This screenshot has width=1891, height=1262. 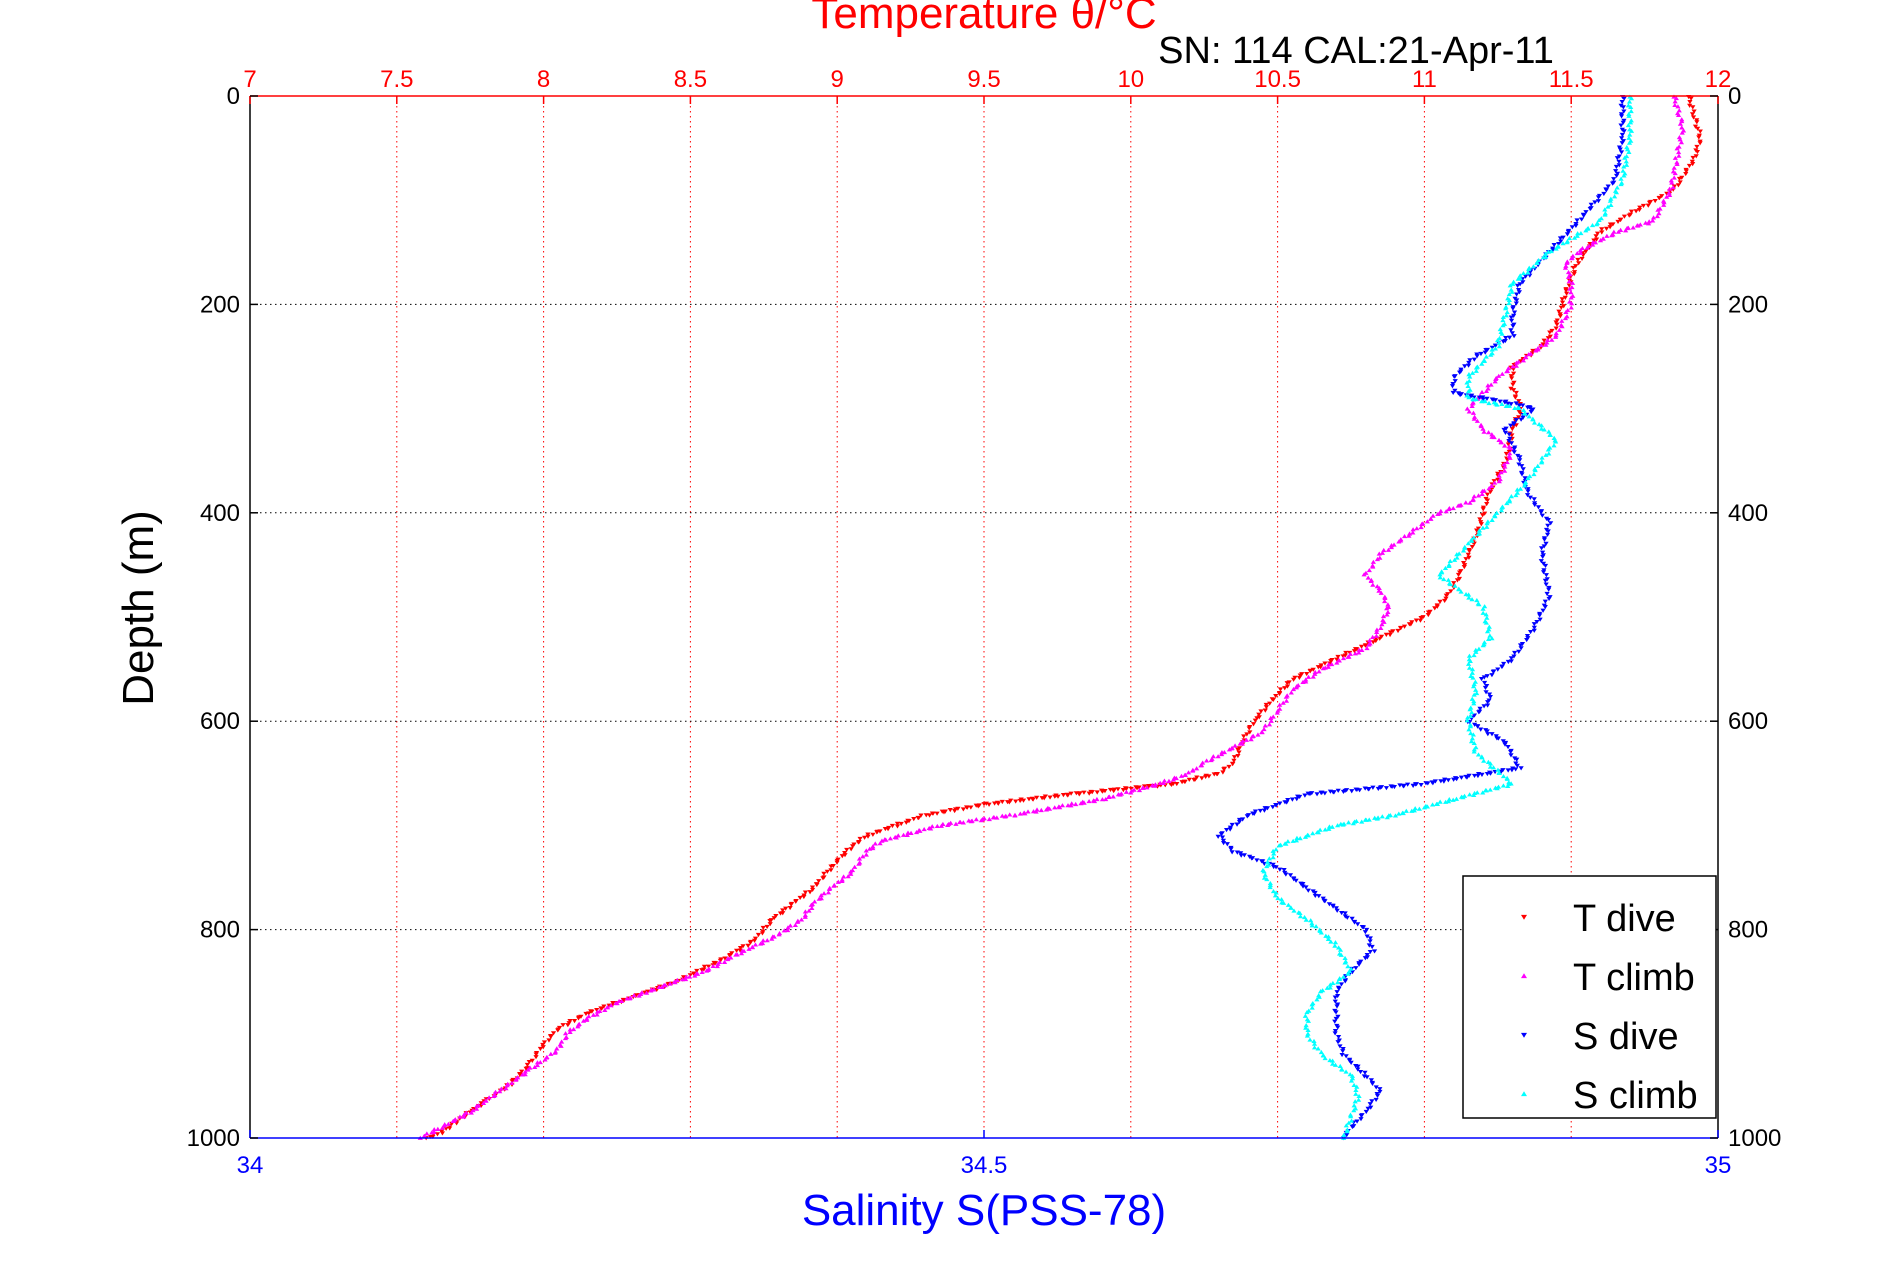 I want to click on legend-marker-s-dive, so click(x=1524, y=1035).